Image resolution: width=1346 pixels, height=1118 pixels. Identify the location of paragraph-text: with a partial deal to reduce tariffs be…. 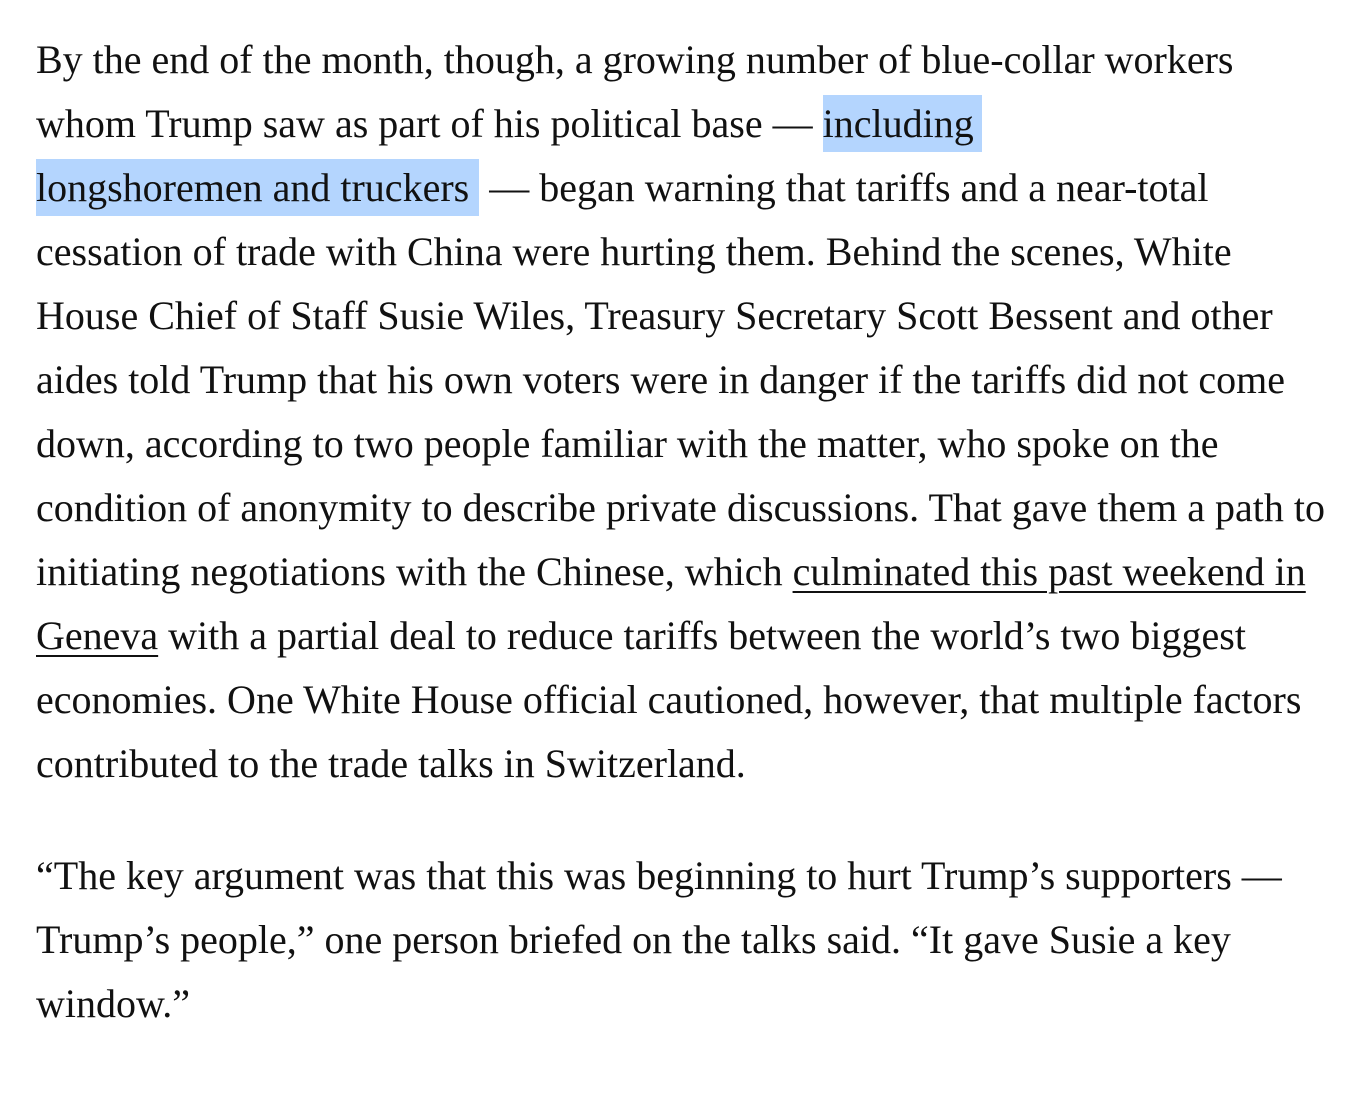
(669, 699).